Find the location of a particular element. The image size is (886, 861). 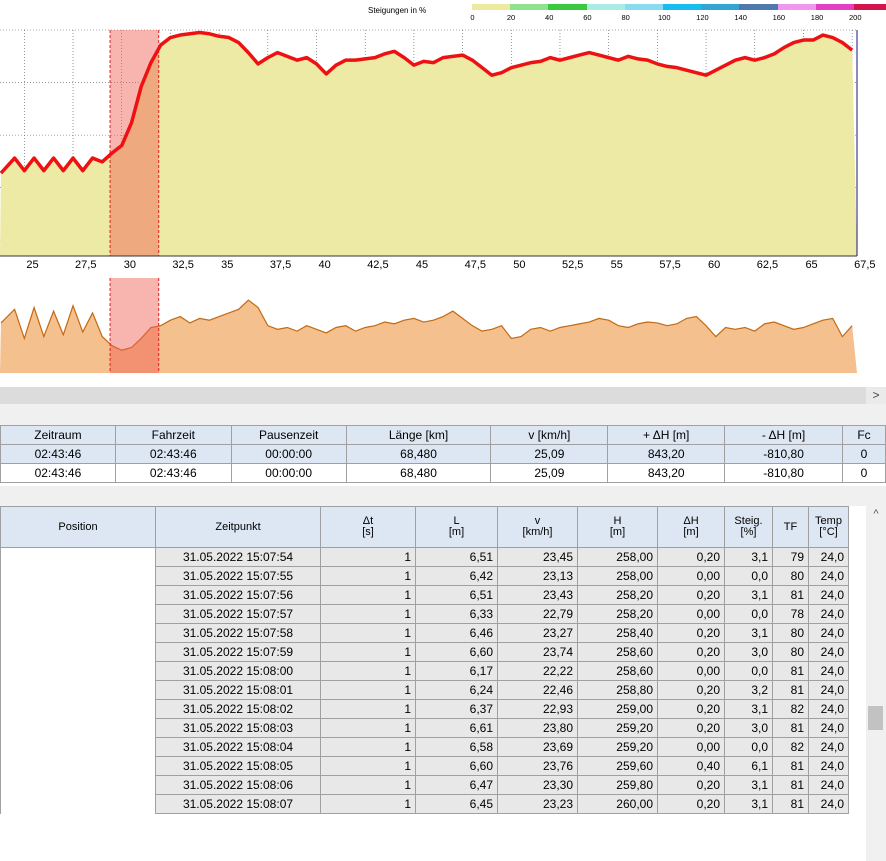

detail-cell: 31.05.2022 15:07:56 is located at coordinates (238, 595).